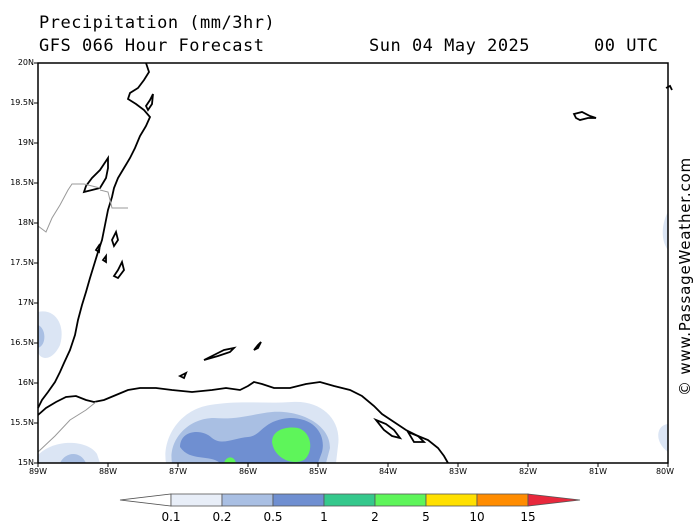 This screenshot has height=525, width=700. Describe the element at coordinates (291, 444) in the screenshot. I see `precip-patch-main-green` at that location.